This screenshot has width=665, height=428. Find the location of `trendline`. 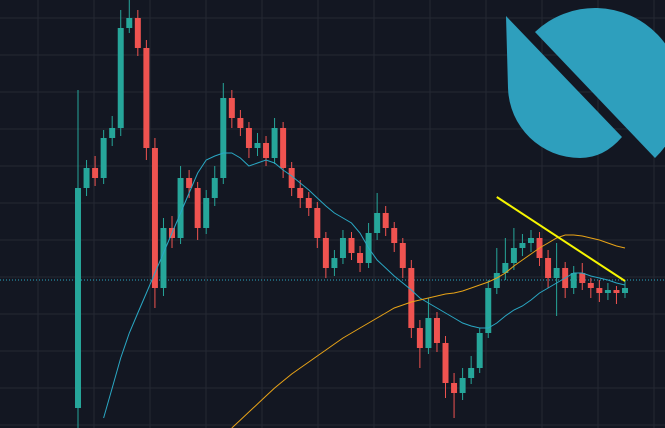

trendline is located at coordinates (561, 239).